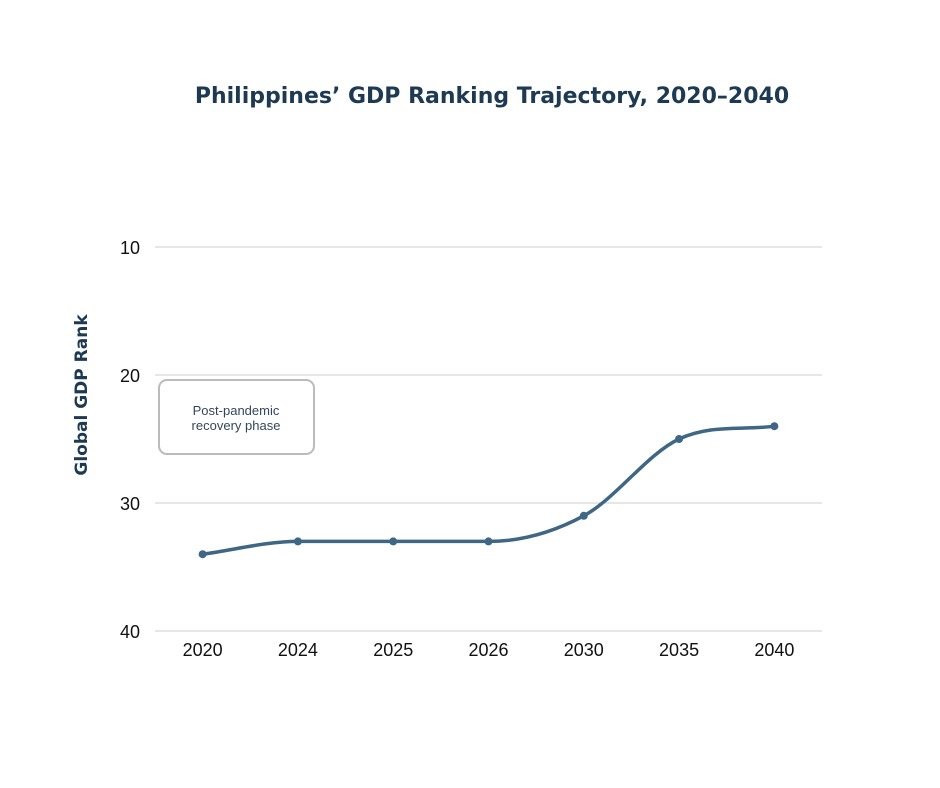 The image size is (940, 788). What do you see at coordinates (679, 650) in the screenshot?
I see `x-tick-label: 2035` at bounding box center [679, 650].